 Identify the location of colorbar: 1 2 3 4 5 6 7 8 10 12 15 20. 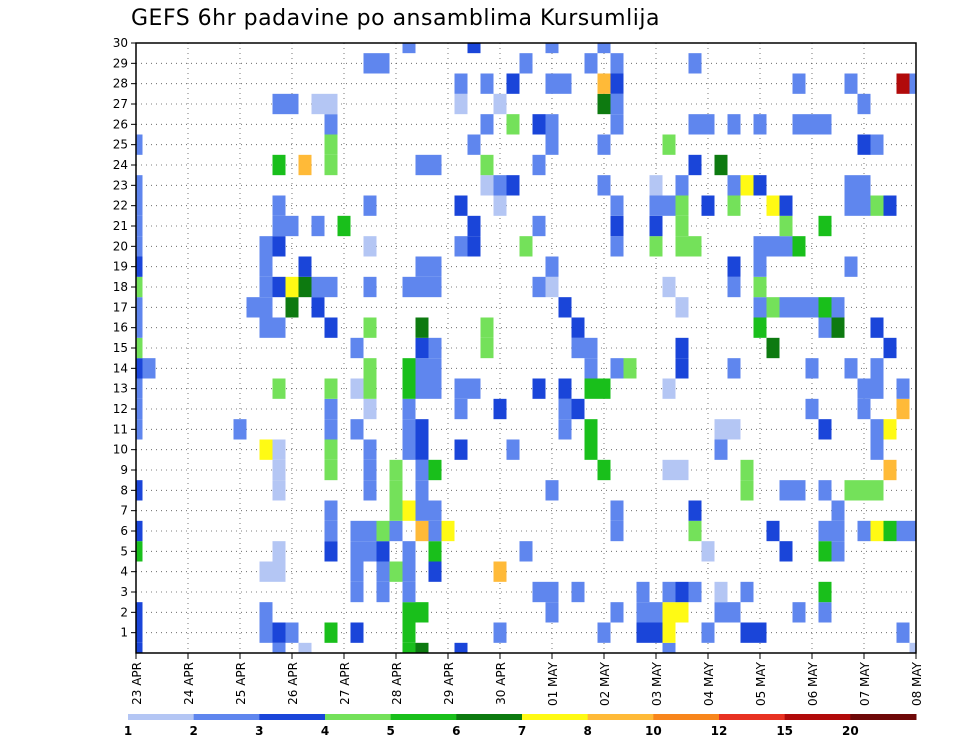
(520, 726).